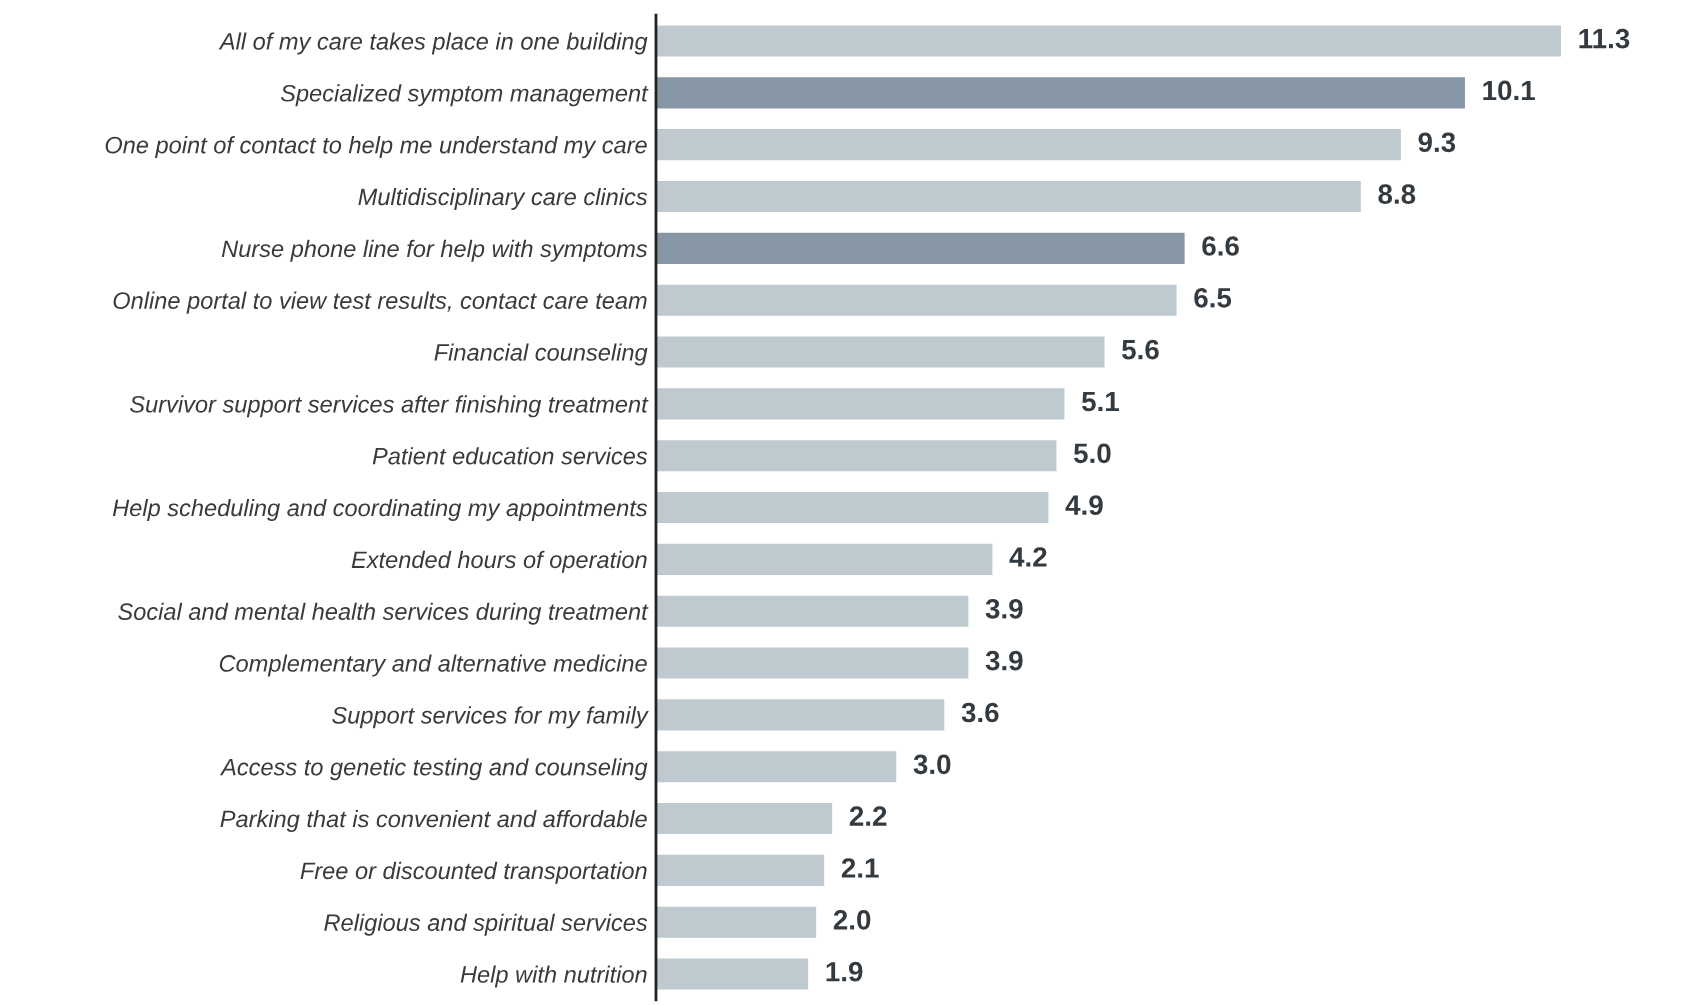  What do you see at coordinates (1213, 297) in the screenshot?
I see `data-label: 6.5` at bounding box center [1213, 297].